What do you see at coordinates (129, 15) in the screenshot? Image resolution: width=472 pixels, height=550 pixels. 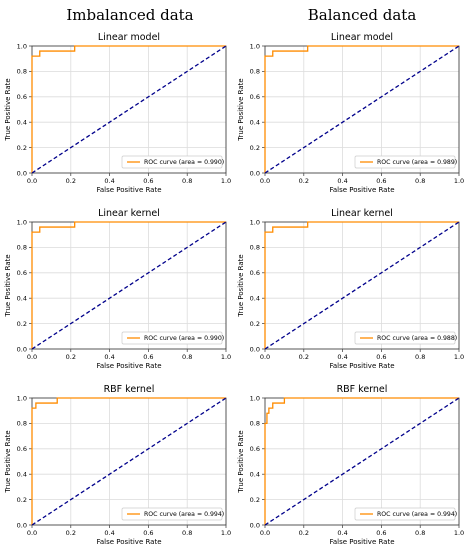 I see `column-title-imbalanced: Imbalanced data` at bounding box center [129, 15].